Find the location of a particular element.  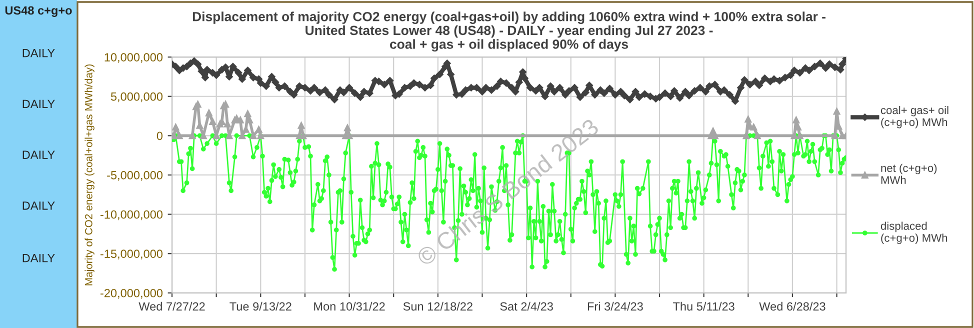

chart-title: Displacement of majority CO2 energy (coal+gas+oil) by adding 1060% extra wind + 100% extra solar - United States Lower 48 (US48) - DAILY - year ending Jul 27 2023 - coal + gas + oil displaced 90% of days is located at coordinates (509, 32).